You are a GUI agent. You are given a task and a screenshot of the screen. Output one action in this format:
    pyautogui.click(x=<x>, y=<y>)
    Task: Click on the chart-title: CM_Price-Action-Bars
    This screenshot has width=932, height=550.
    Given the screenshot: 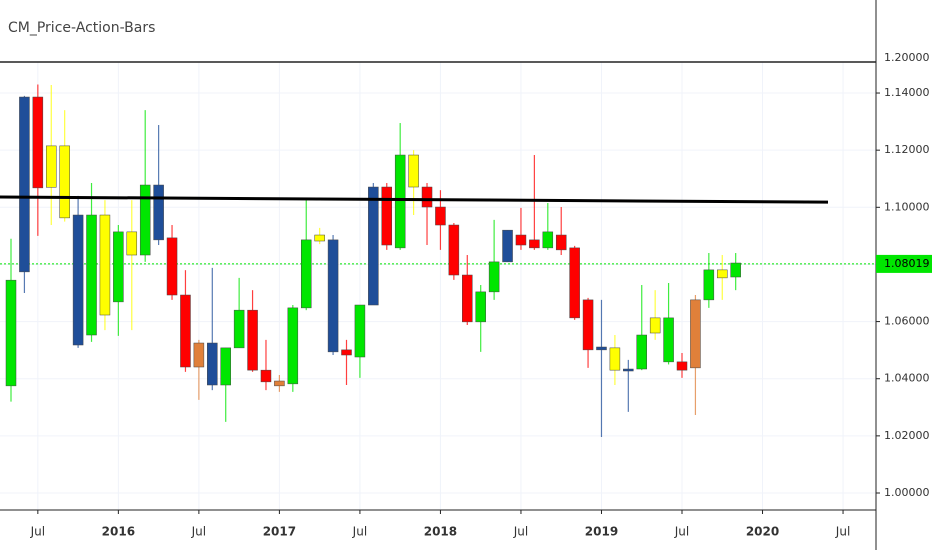 What is the action you would take?
    pyautogui.click(x=81, y=28)
    